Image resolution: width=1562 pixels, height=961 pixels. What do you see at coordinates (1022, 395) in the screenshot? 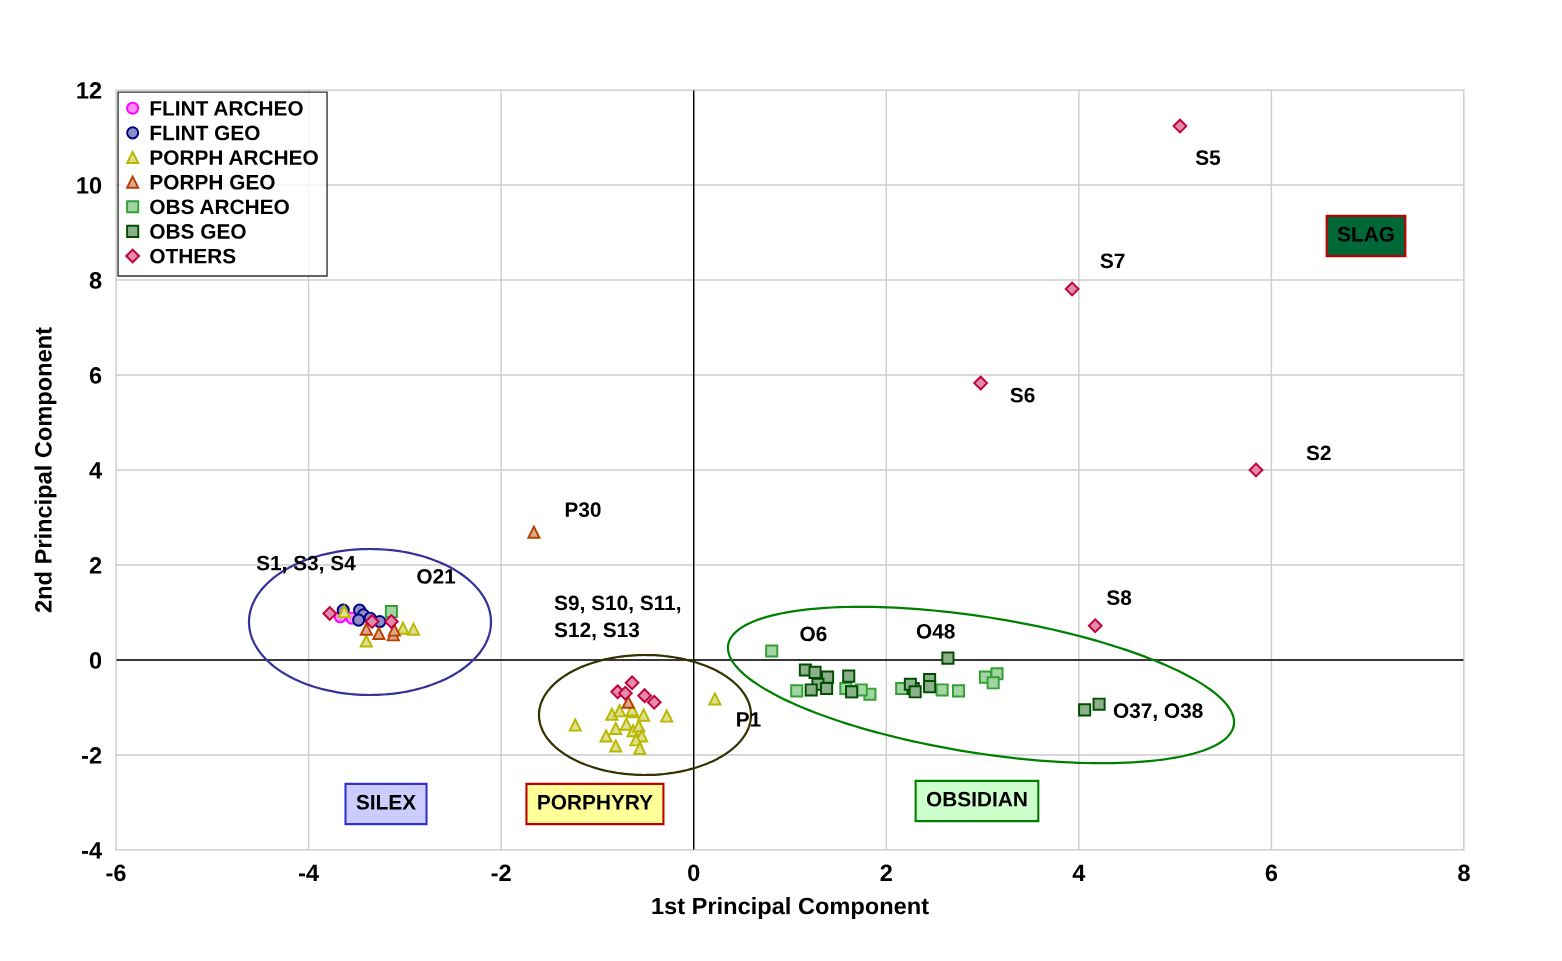
I see `annotation: S6` at bounding box center [1022, 395].